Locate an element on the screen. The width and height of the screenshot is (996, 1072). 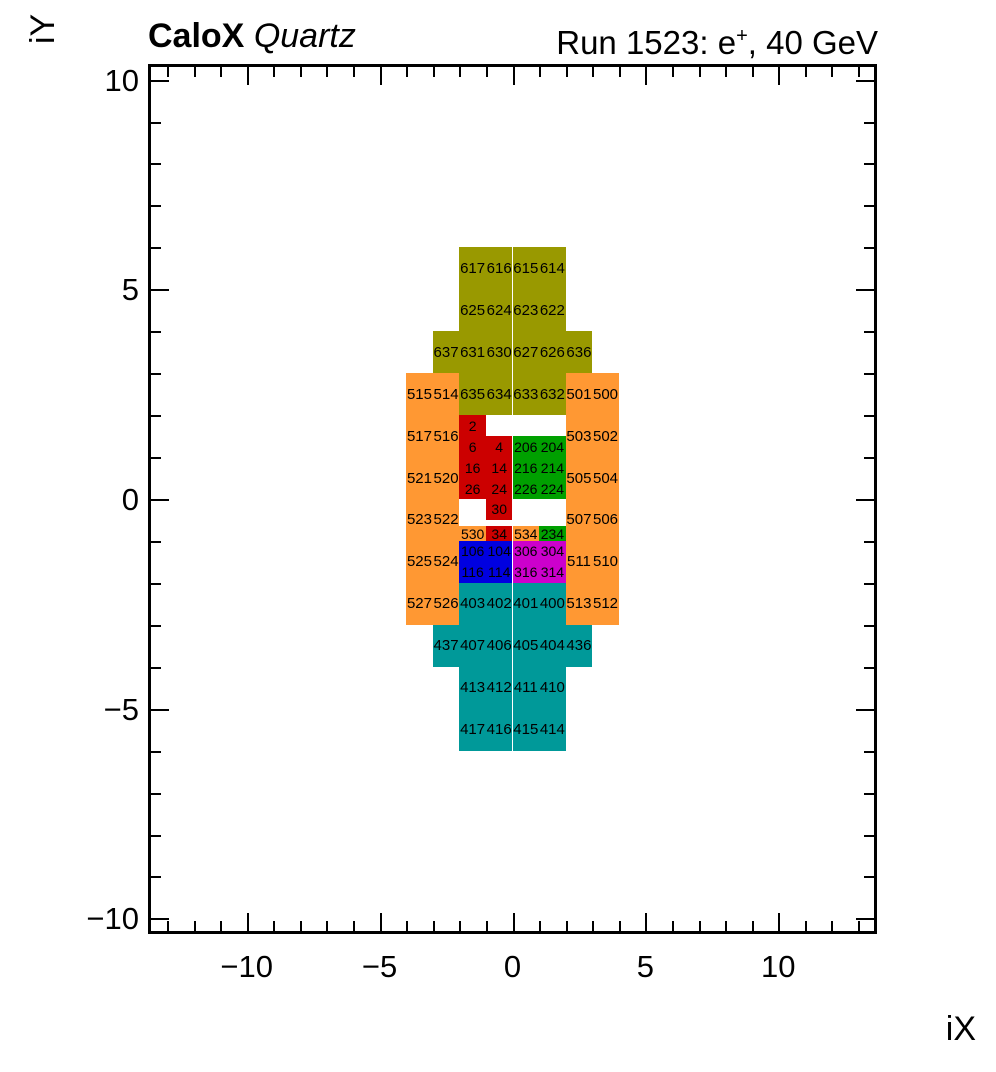
calo-cell-label: 226 is located at coordinates (526, 488).